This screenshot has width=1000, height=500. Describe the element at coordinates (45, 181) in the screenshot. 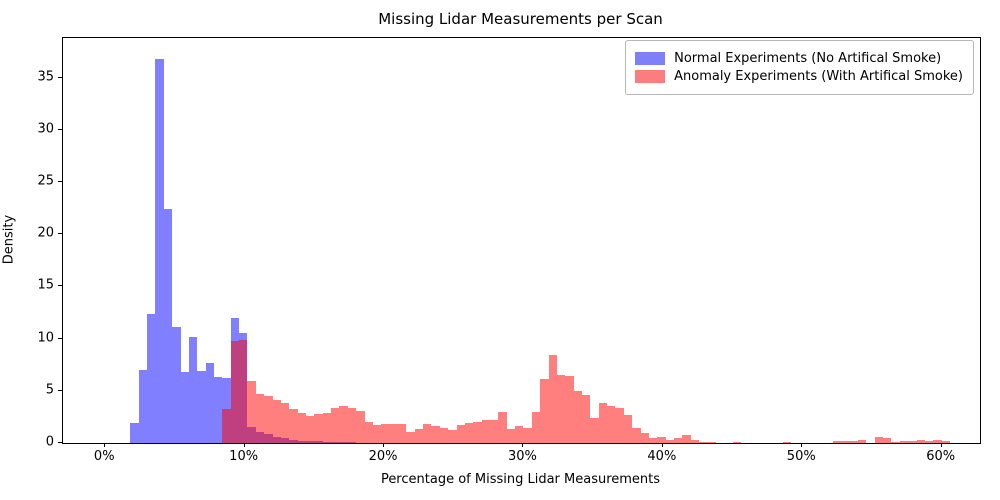

I see `y-tick-label: 25` at that location.